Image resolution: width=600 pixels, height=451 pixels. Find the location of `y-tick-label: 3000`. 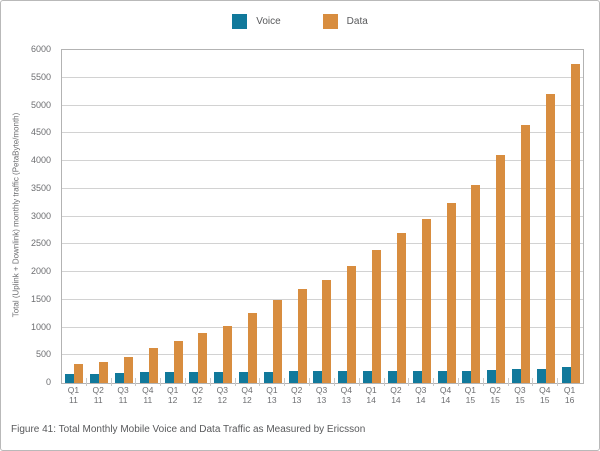

y-tick-label: 3000 is located at coordinates (40, 215).